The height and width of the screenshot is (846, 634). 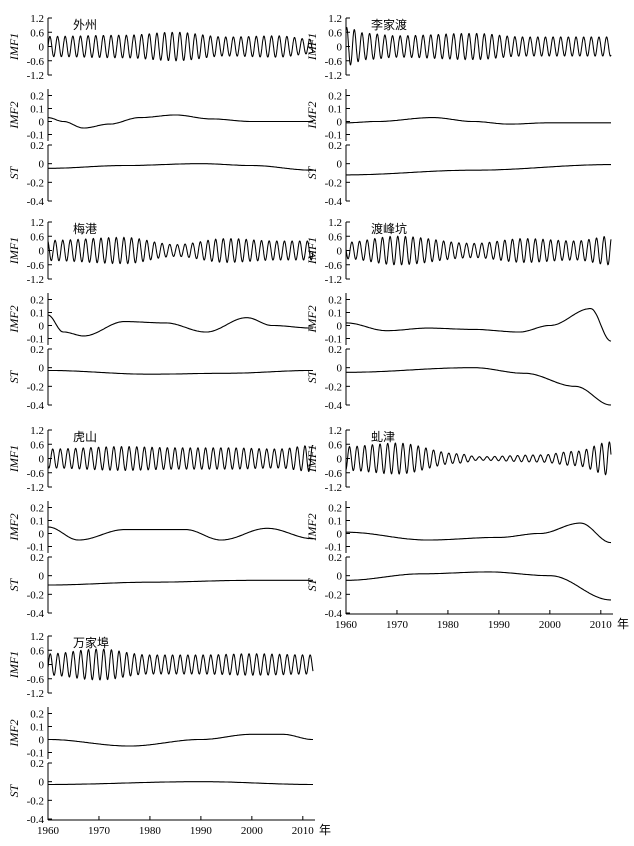 I want to click on station-name: 虎山, so click(x=85, y=437).